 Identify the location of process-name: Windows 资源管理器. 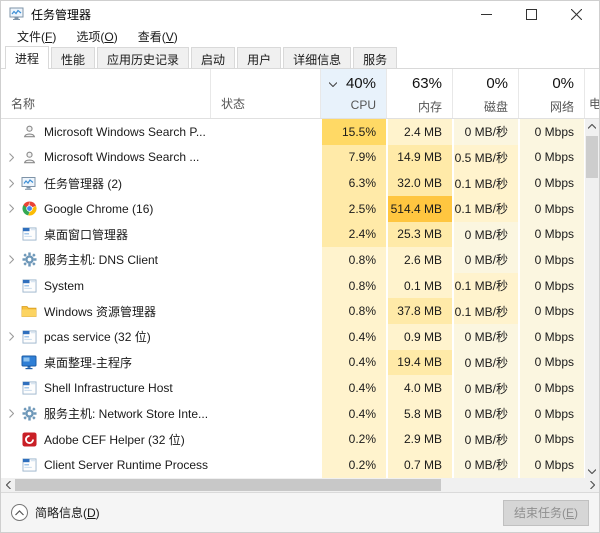
(100, 311).